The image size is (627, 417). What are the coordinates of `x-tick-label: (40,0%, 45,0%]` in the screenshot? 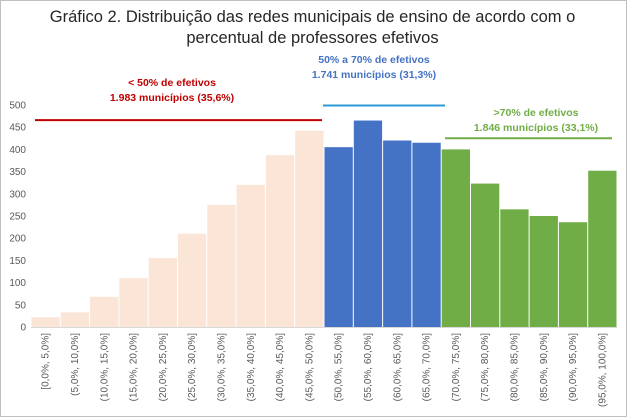 It's located at (280, 367).